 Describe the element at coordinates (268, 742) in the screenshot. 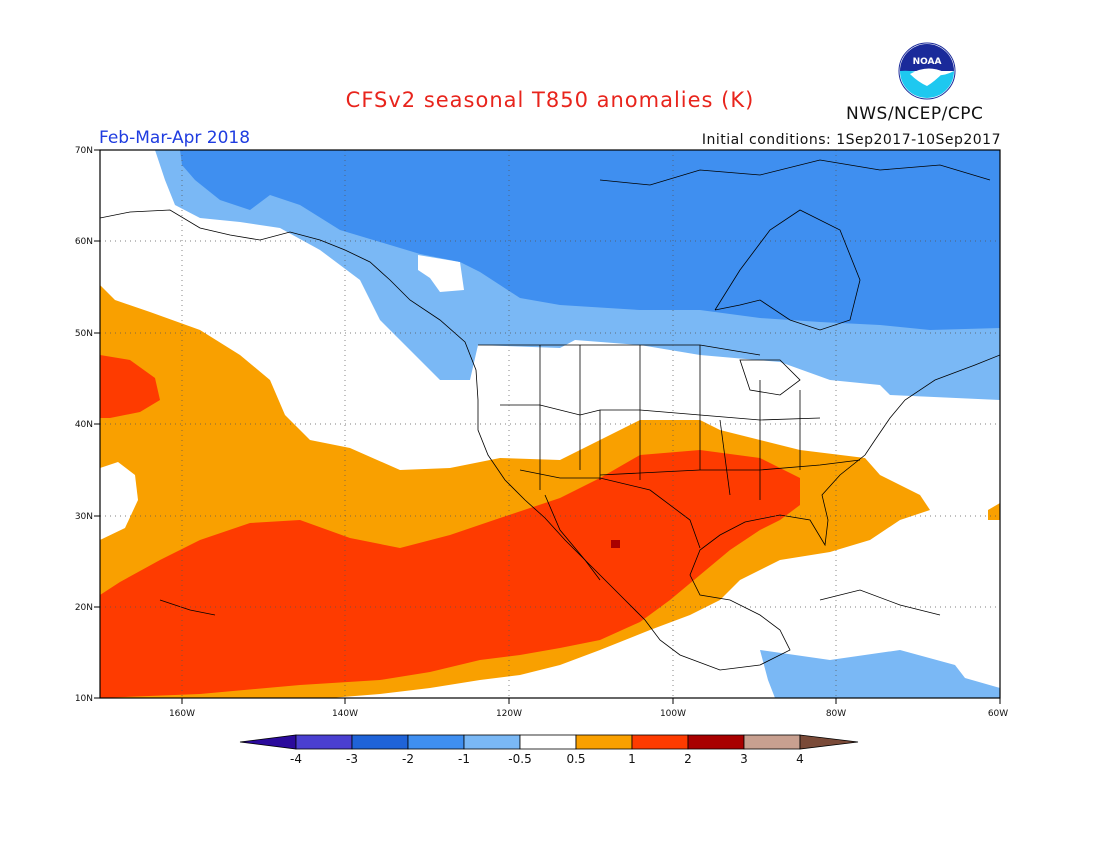

I see `colorbar-segment-below-minus4` at that location.